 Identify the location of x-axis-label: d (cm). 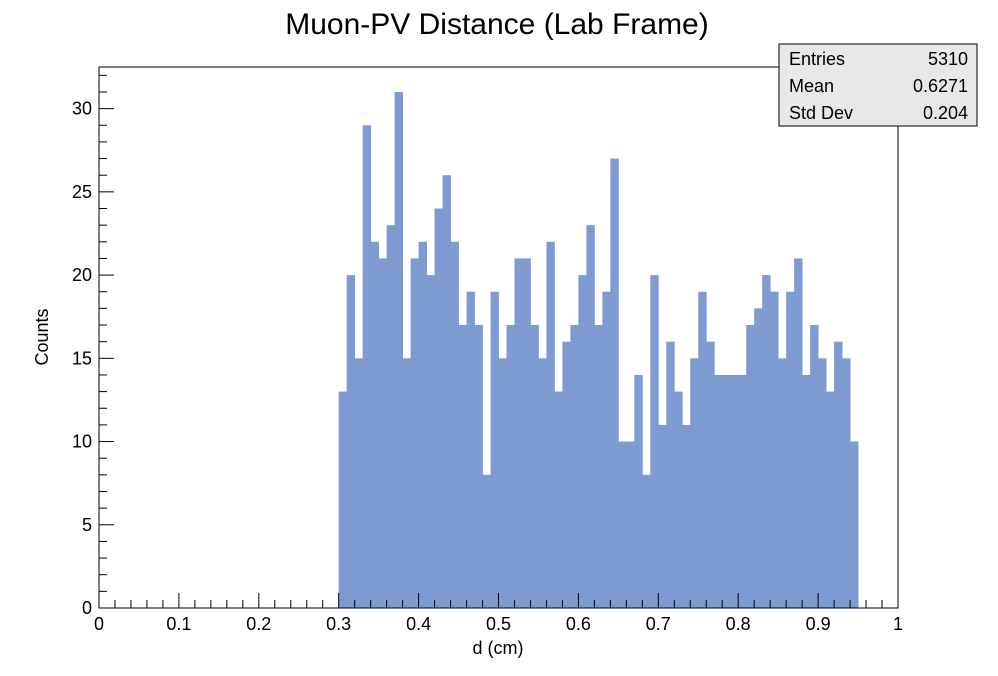
(498, 648).